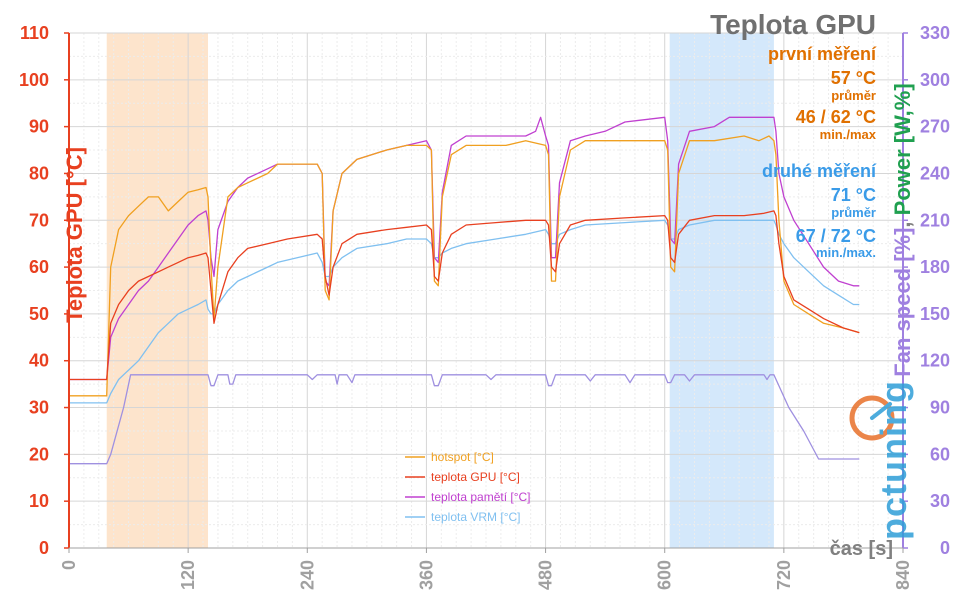  What do you see at coordinates (784, 575) in the screenshot?
I see `x-tick-label: 720` at bounding box center [784, 575].